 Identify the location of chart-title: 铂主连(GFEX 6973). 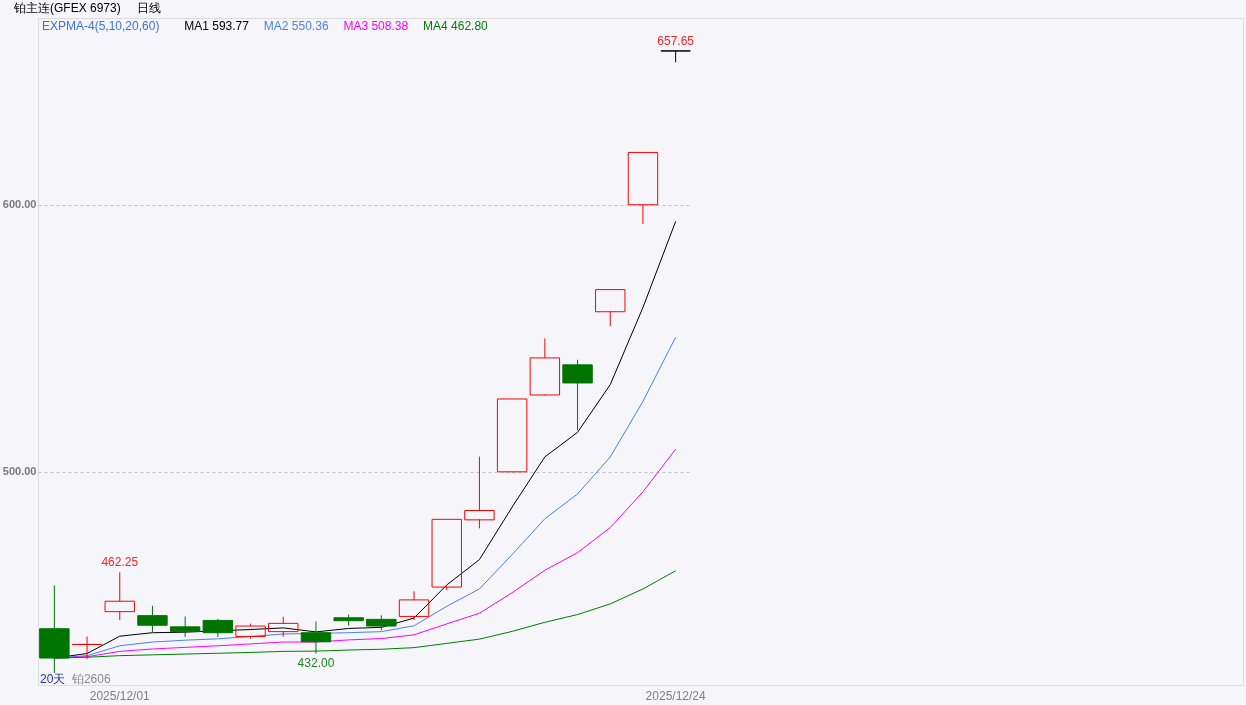
(67, 8).